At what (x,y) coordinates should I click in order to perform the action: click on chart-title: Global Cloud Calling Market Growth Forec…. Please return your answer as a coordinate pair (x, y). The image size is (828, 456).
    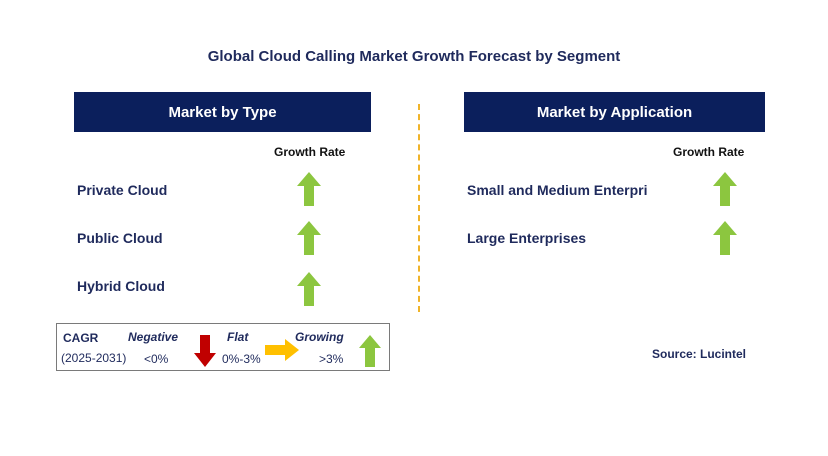
    Looking at the image, I should click on (414, 56).